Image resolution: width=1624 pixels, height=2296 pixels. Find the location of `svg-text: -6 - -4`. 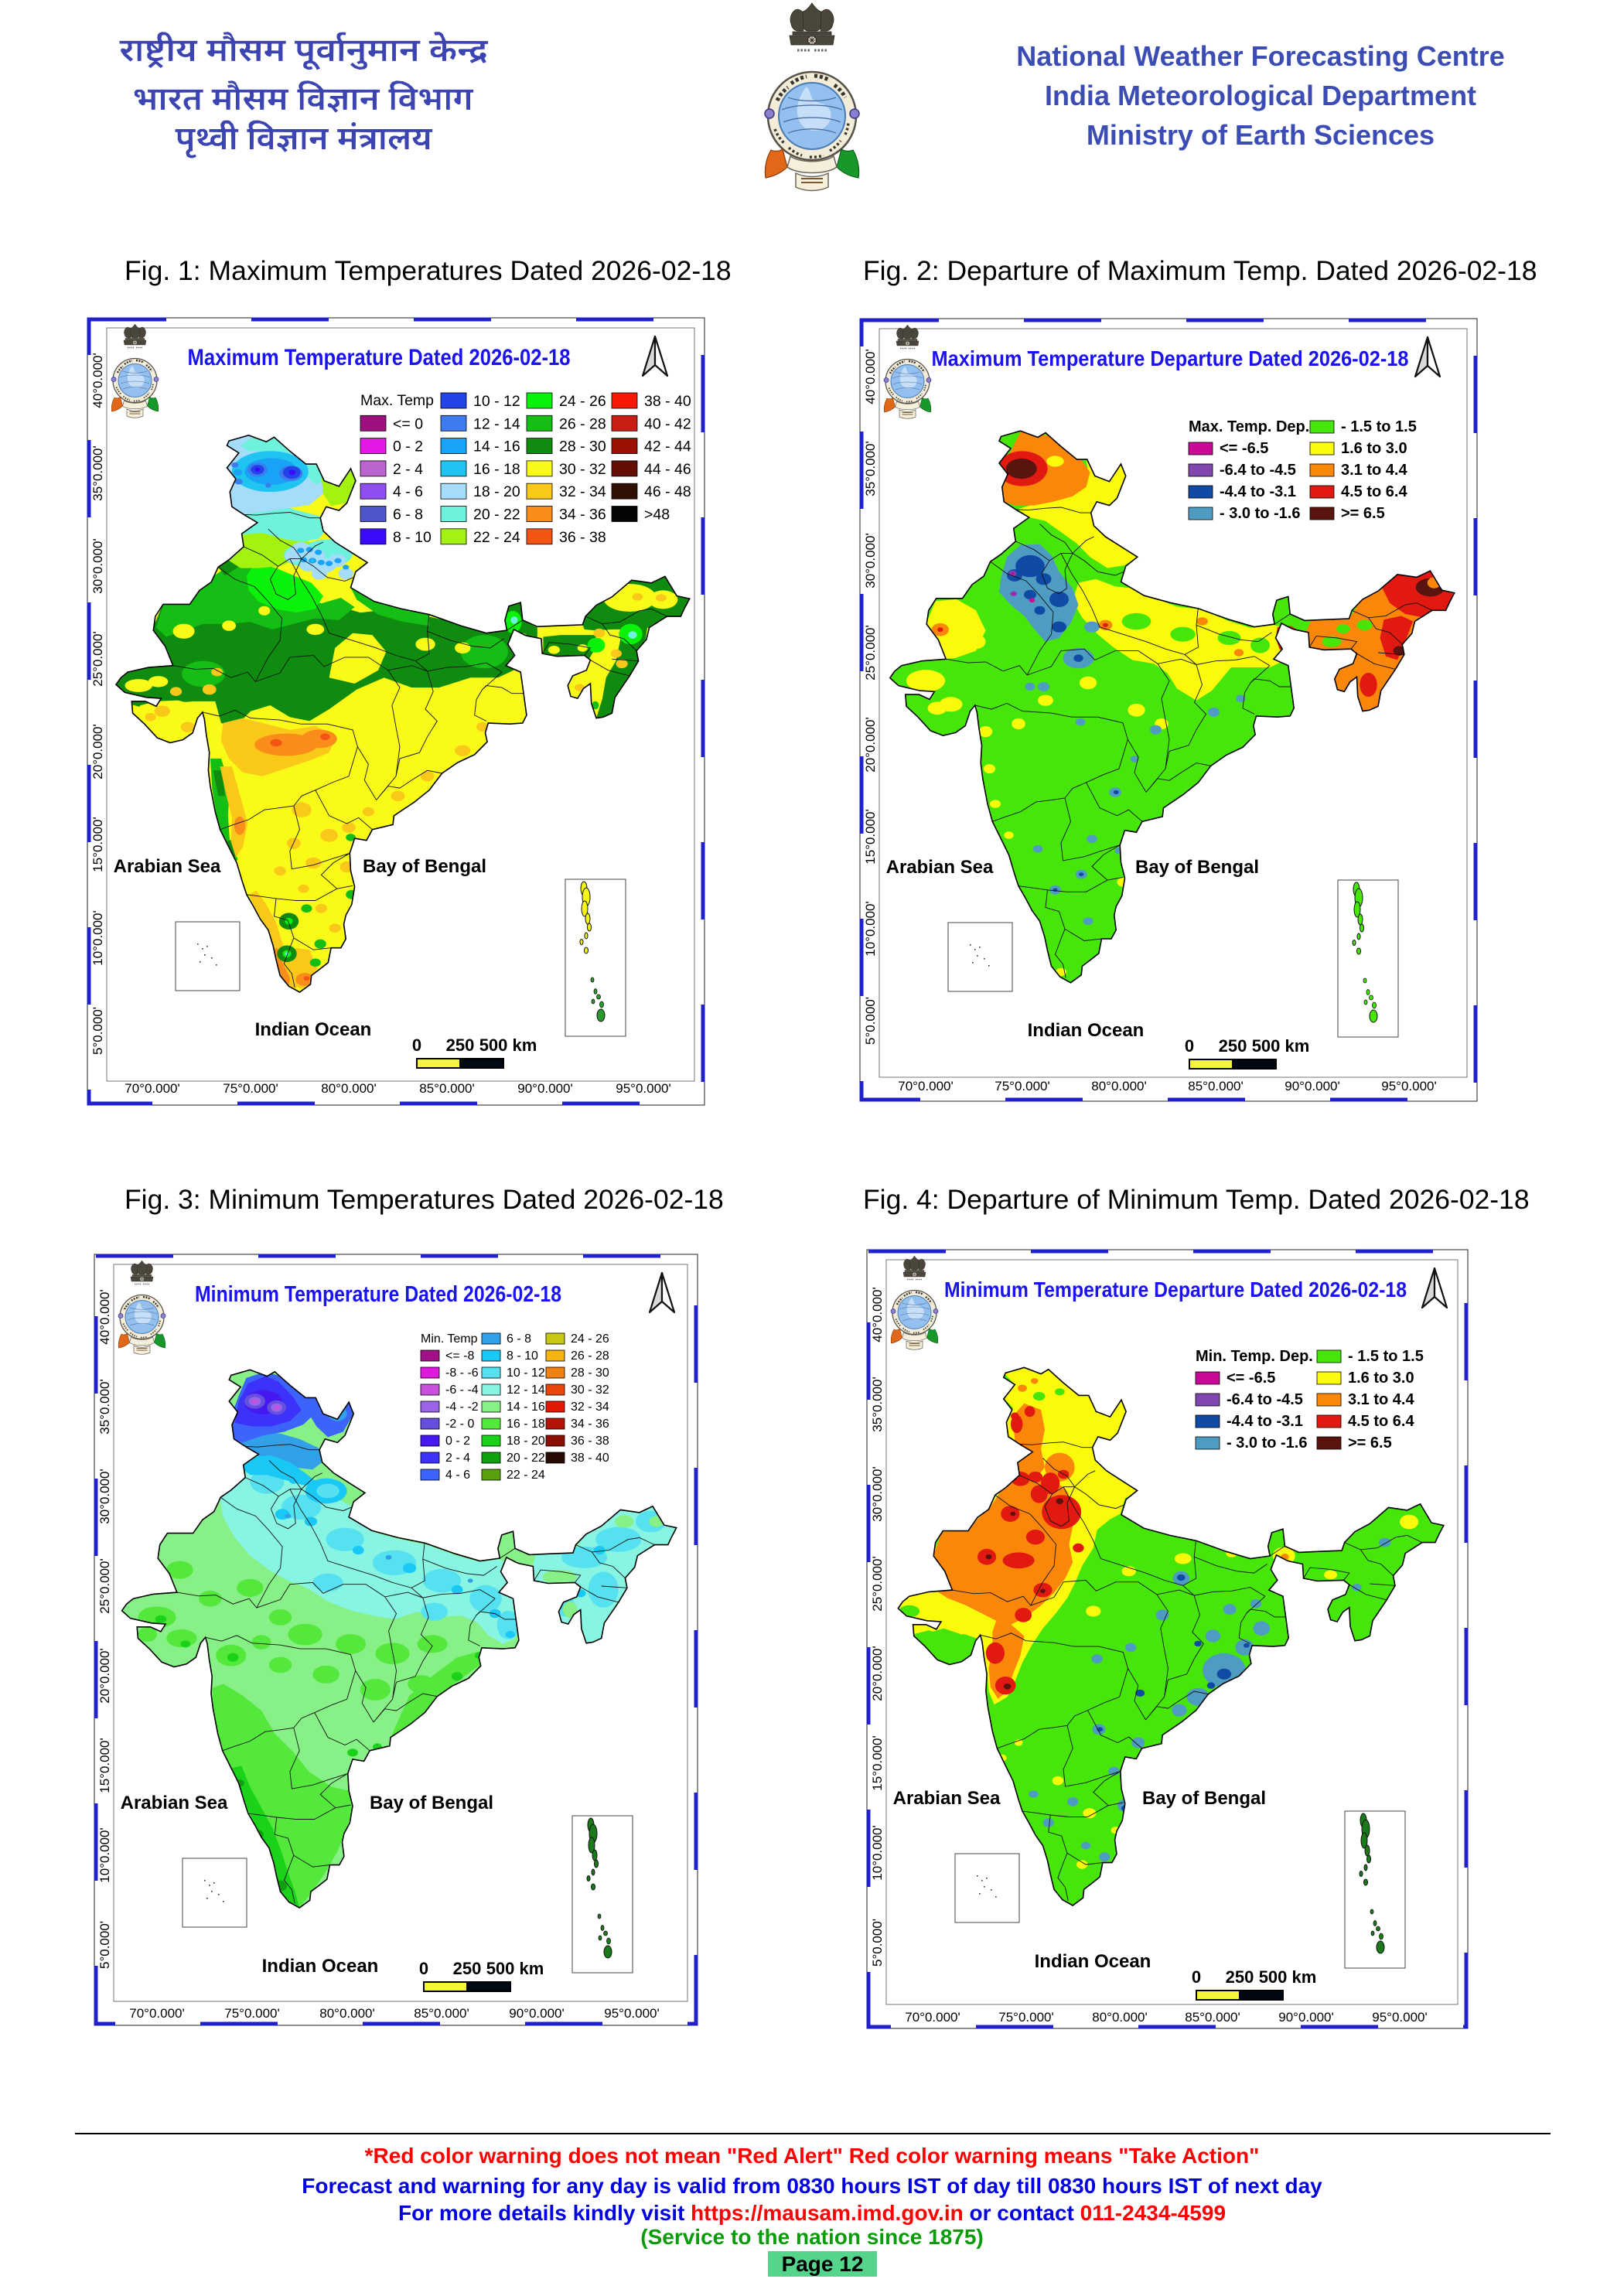

svg-text: -6 - -4 is located at coordinates (462, 1390).